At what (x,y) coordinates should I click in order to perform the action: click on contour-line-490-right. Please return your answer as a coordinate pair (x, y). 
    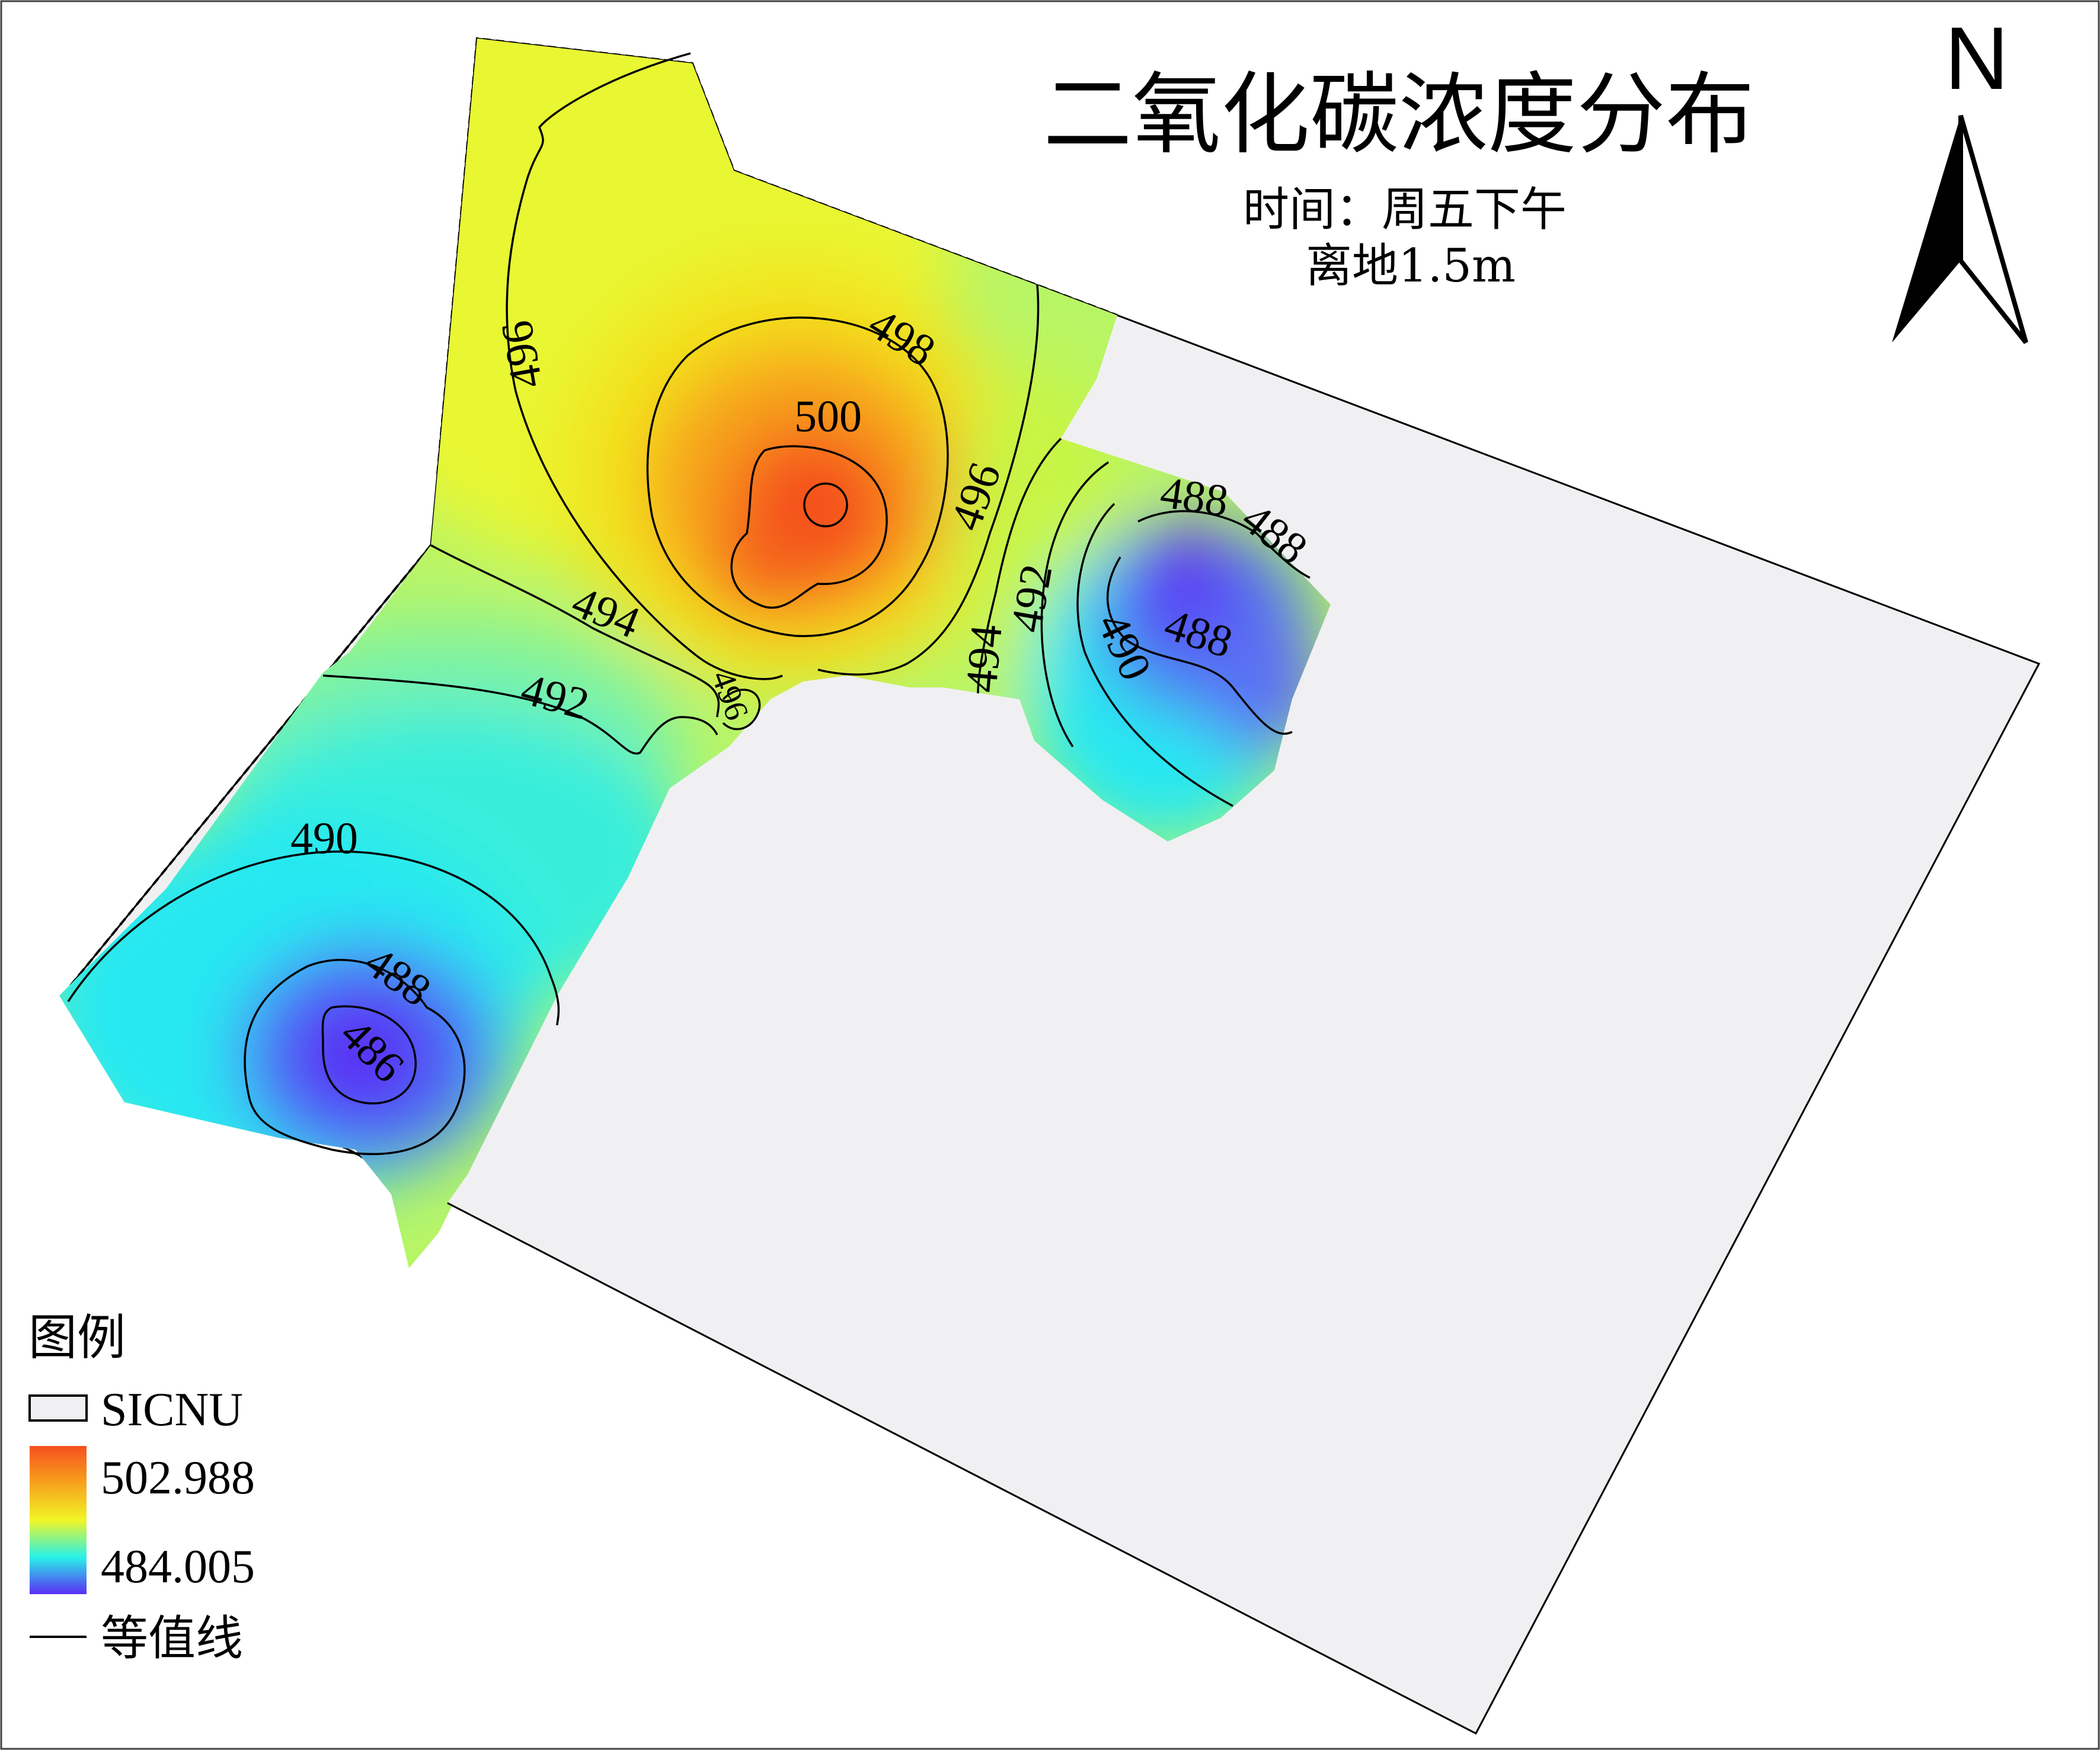
    Looking at the image, I should click on (1154, 655).